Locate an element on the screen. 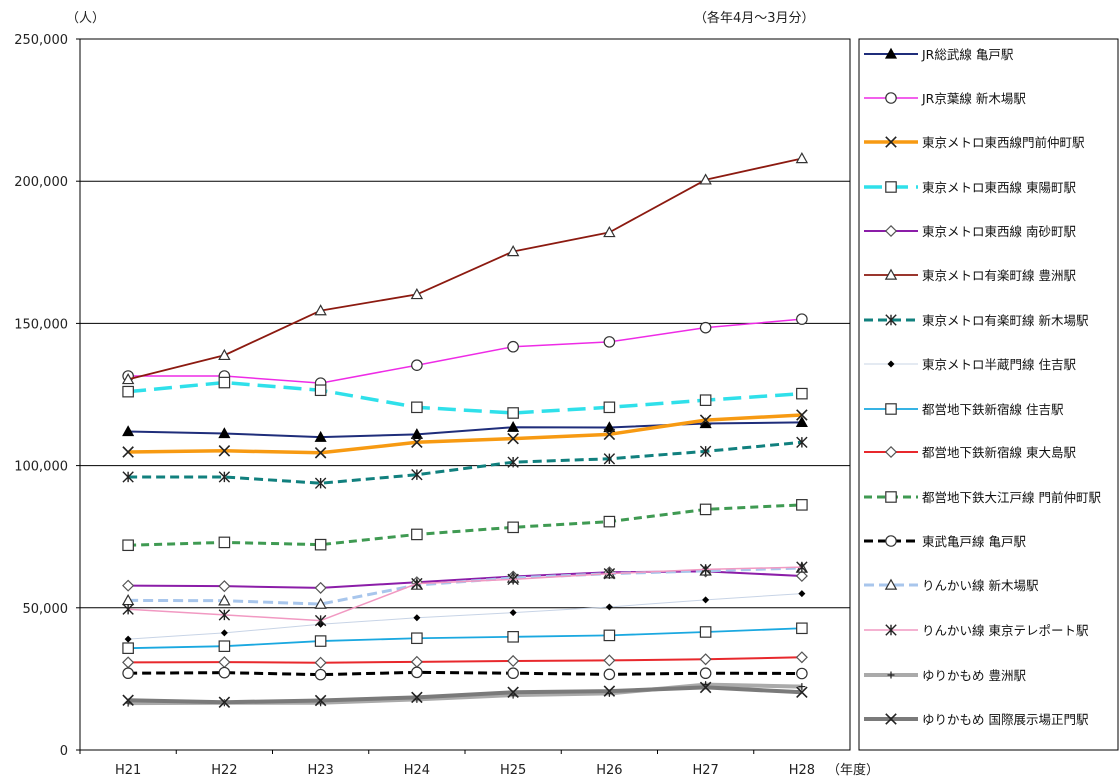  y-tick-label: 100,000 is located at coordinates (41, 467).